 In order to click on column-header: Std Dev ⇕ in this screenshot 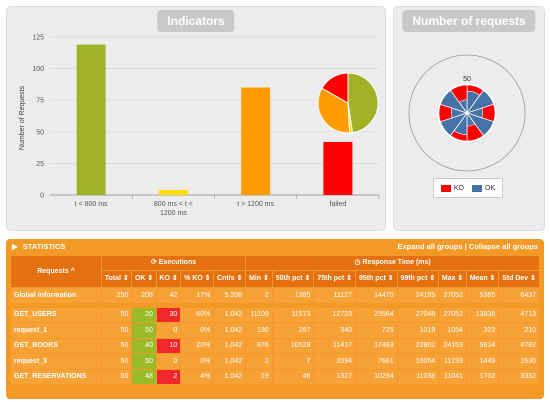, I will do `click(519, 279)`.